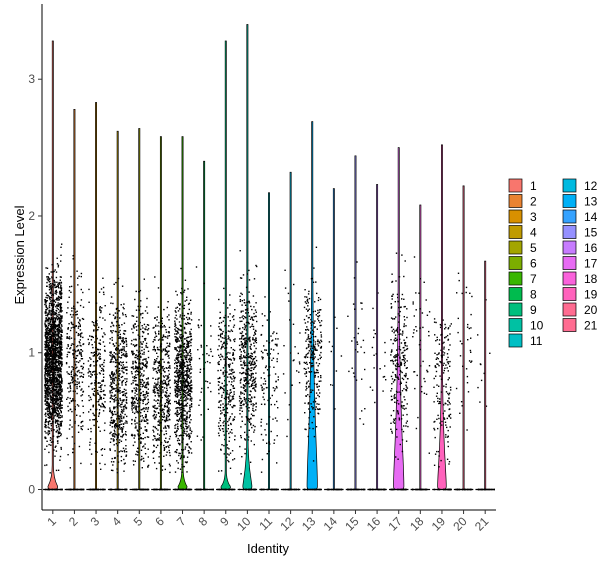 This screenshot has height=568, width=600. What do you see at coordinates (591, 217) in the screenshot?
I see `legend-label: 14` at bounding box center [591, 217].